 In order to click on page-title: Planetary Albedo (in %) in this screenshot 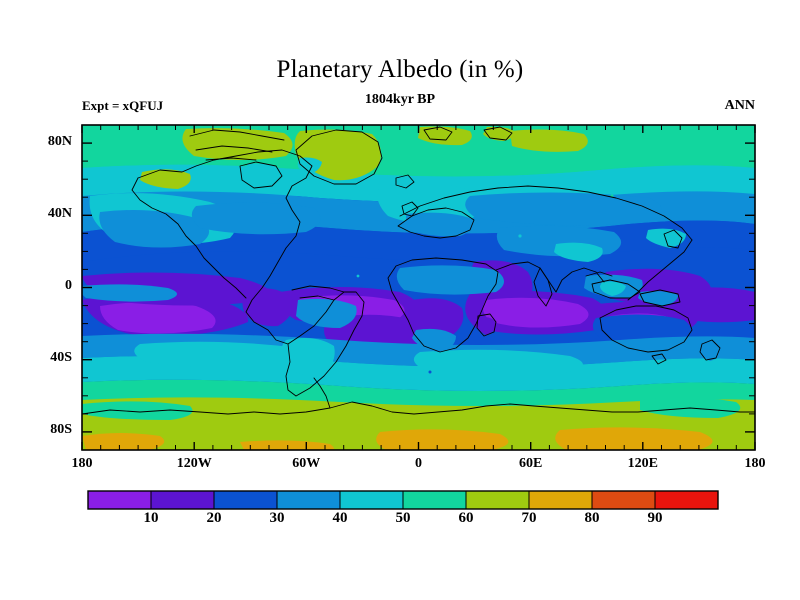, I will do `click(400, 69)`.